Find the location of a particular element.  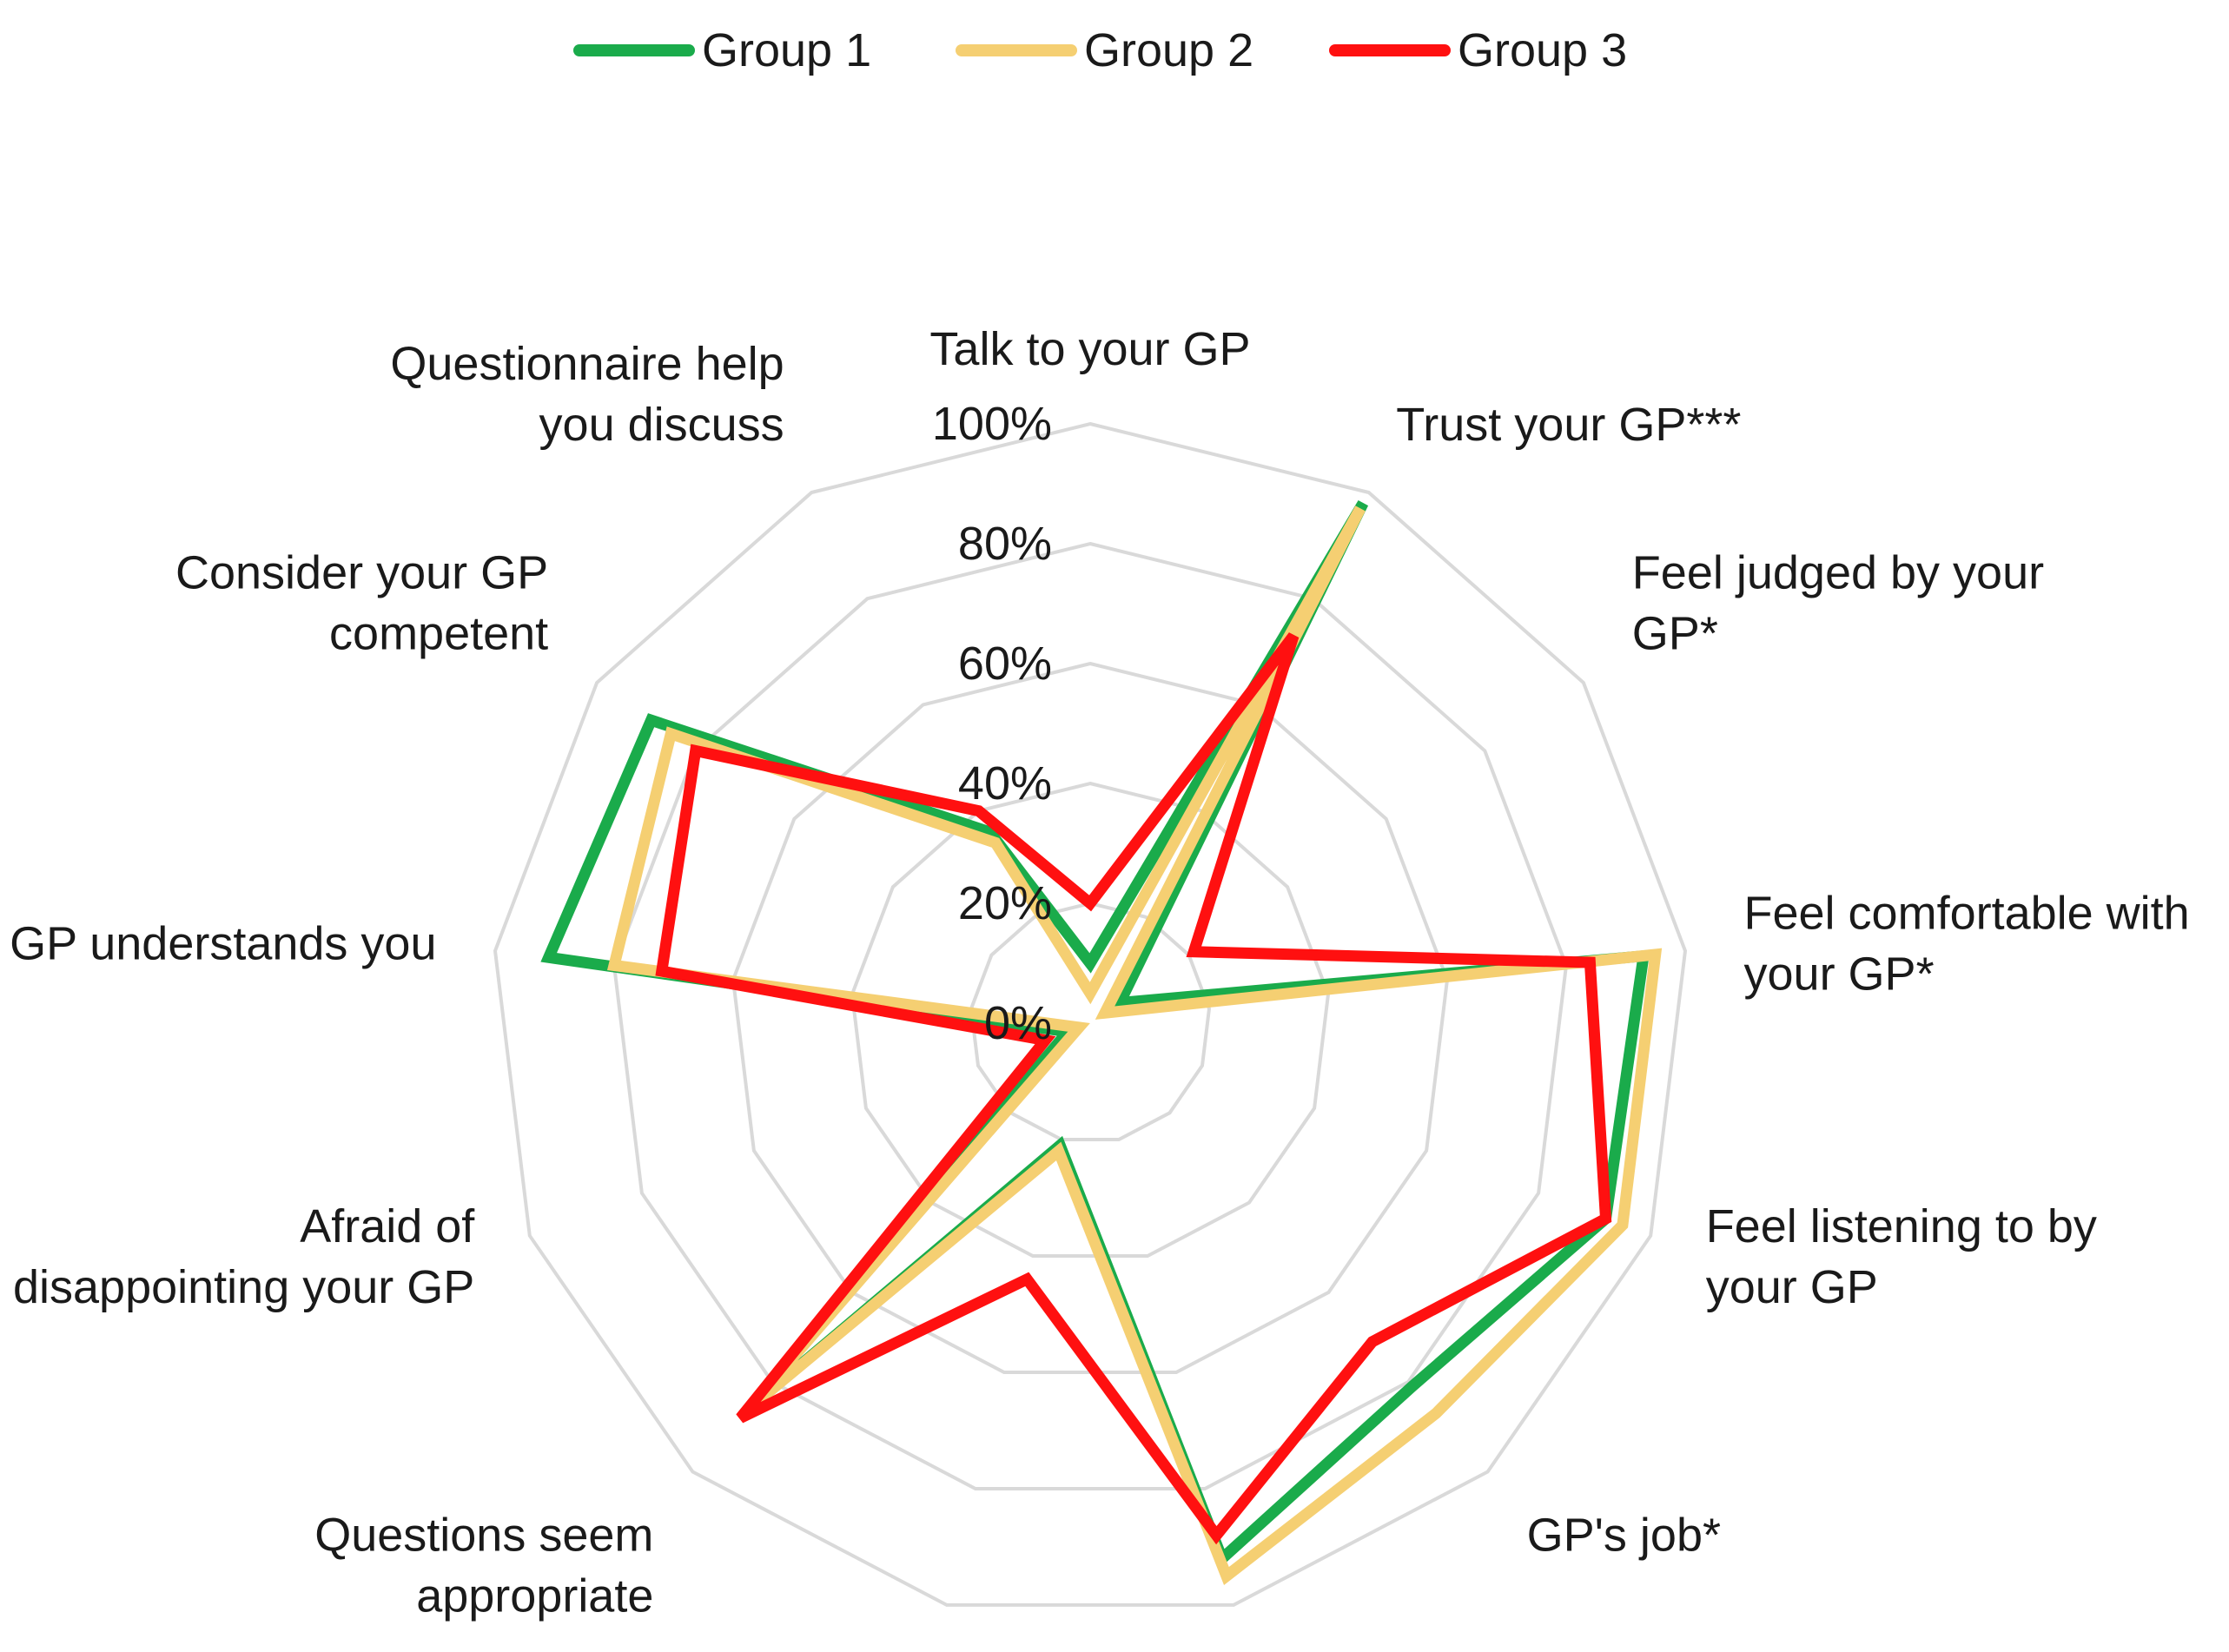

legend-label-group-3: Group 3 is located at coordinates (1543, 50).